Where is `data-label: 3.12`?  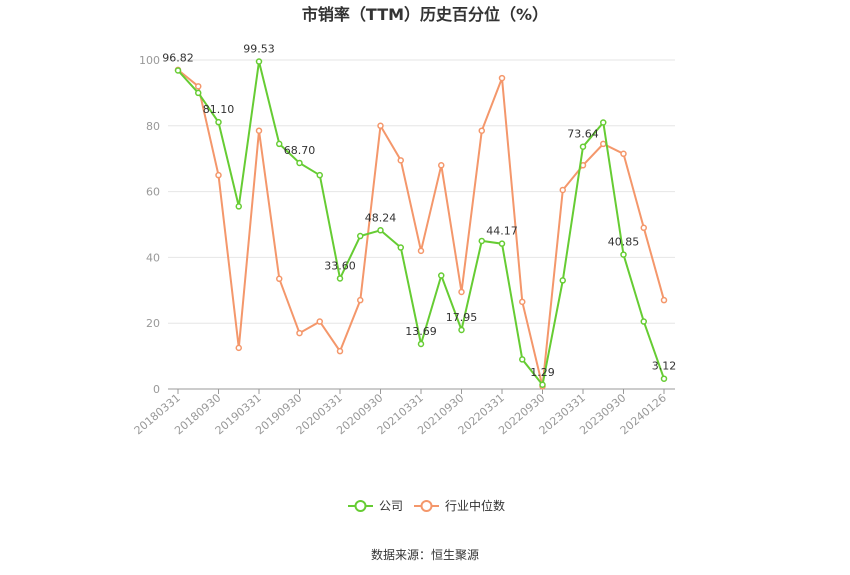
data-label: 3.12 is located at coordinates (664, 366).